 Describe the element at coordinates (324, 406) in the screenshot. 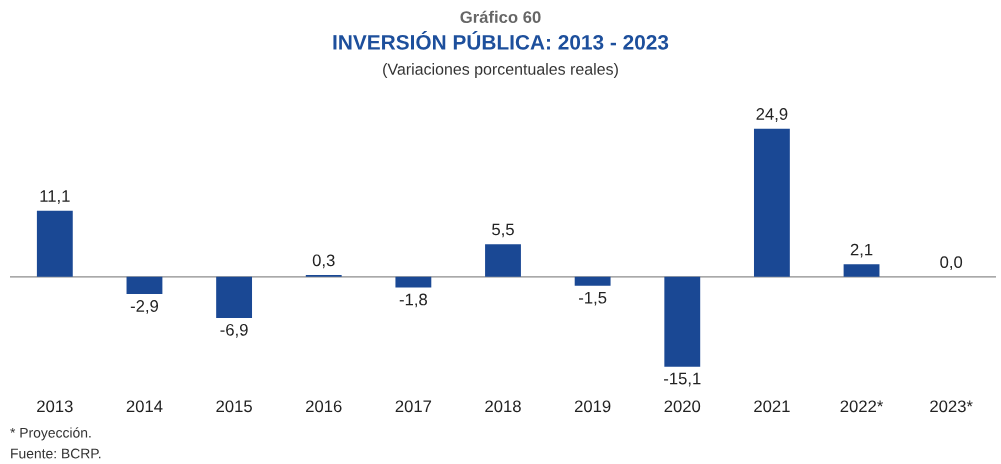

I see `x-tick-label: 2016` at that location.